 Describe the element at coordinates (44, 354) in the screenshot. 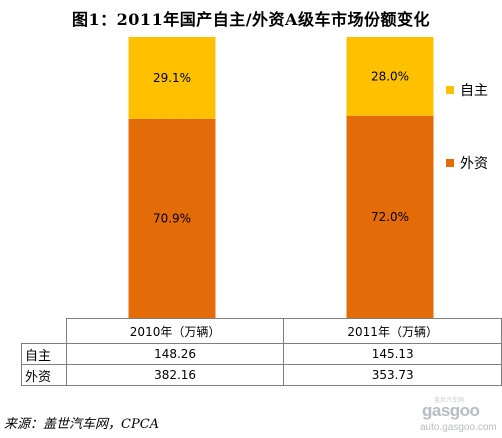

I see `table-row-label: 自主` at that location.